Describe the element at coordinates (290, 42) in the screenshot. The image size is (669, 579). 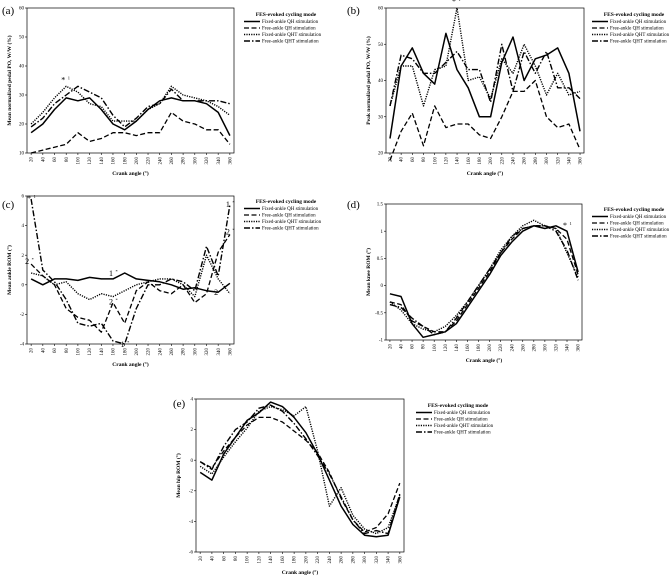
I see `legend-entry: Free-ankle QHT stimulation` at that location.